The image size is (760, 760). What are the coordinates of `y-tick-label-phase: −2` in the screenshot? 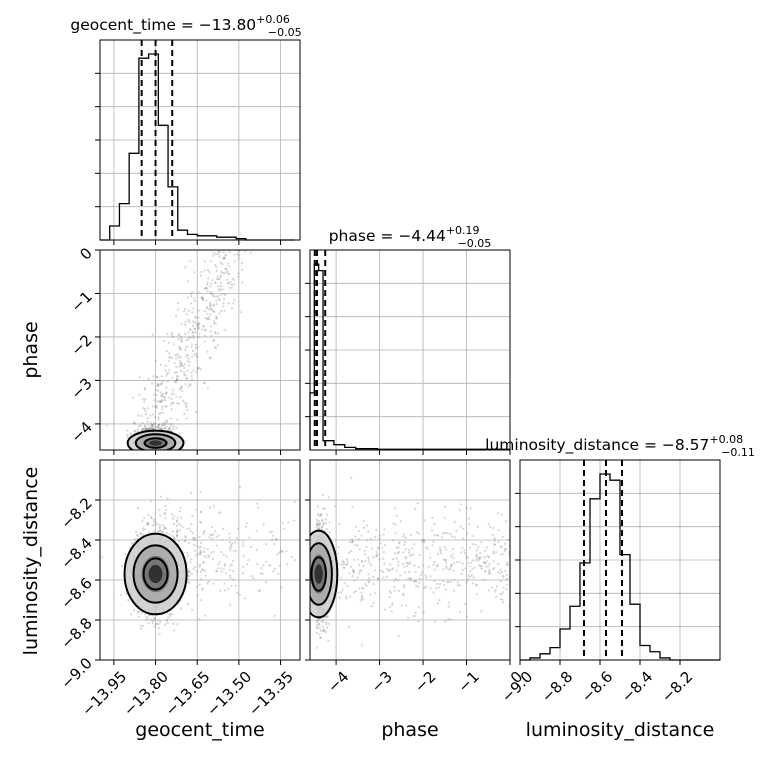 It's located at (81, 345).